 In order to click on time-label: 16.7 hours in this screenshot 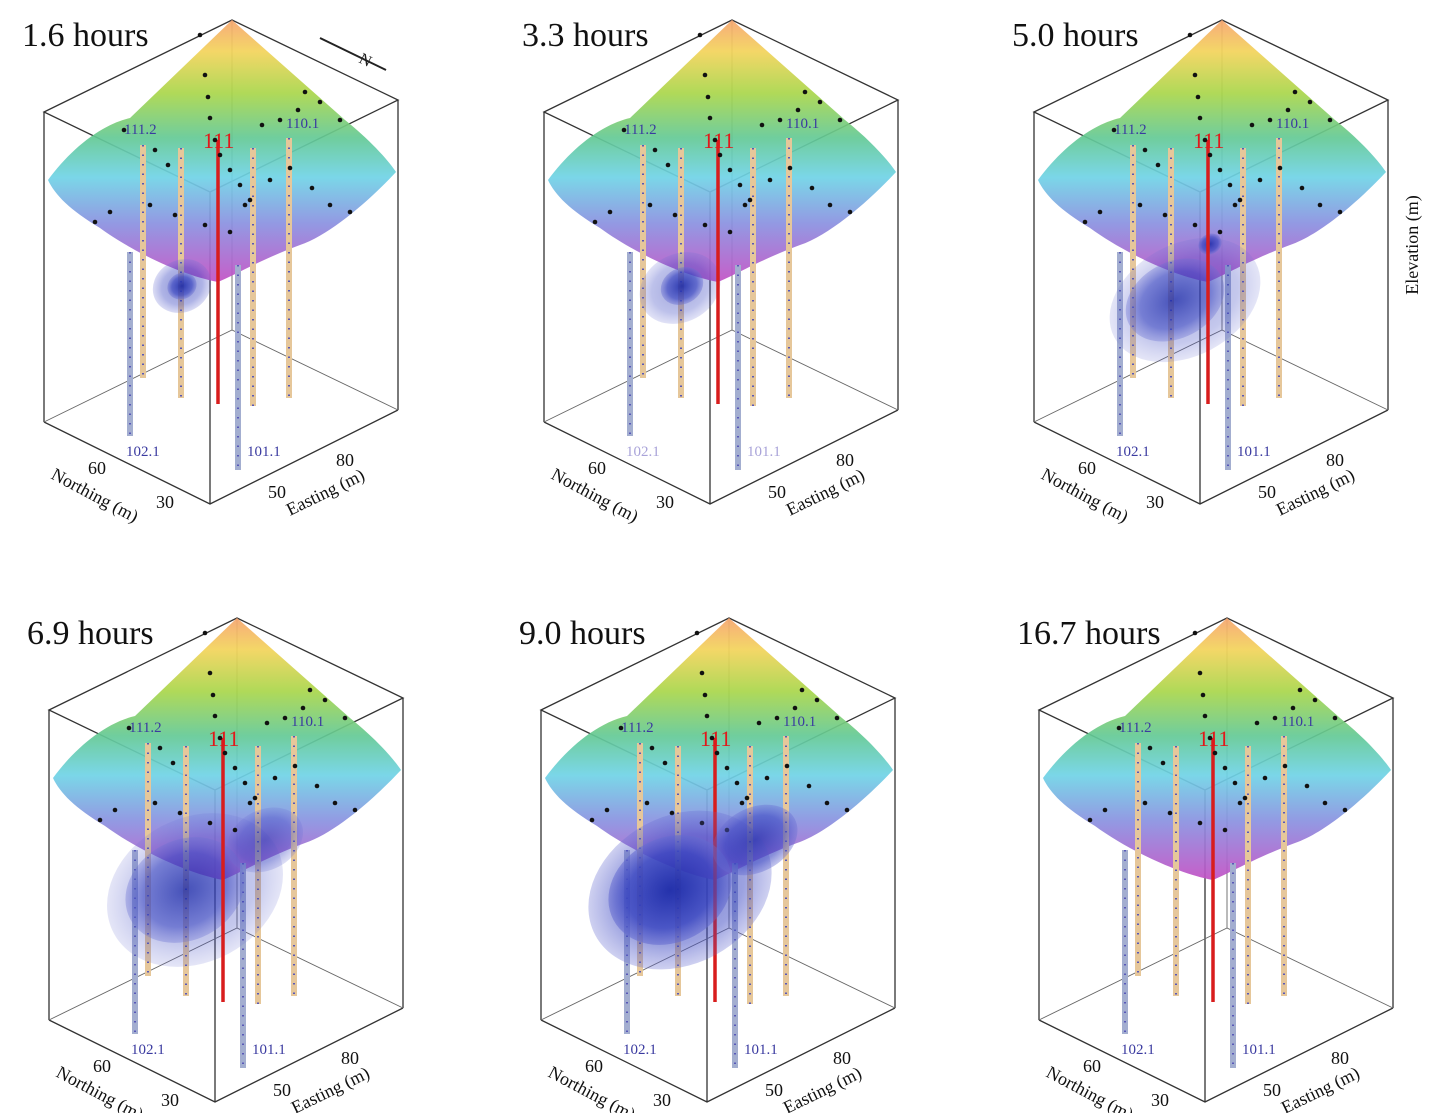, I will do `click(1089, 633)`.